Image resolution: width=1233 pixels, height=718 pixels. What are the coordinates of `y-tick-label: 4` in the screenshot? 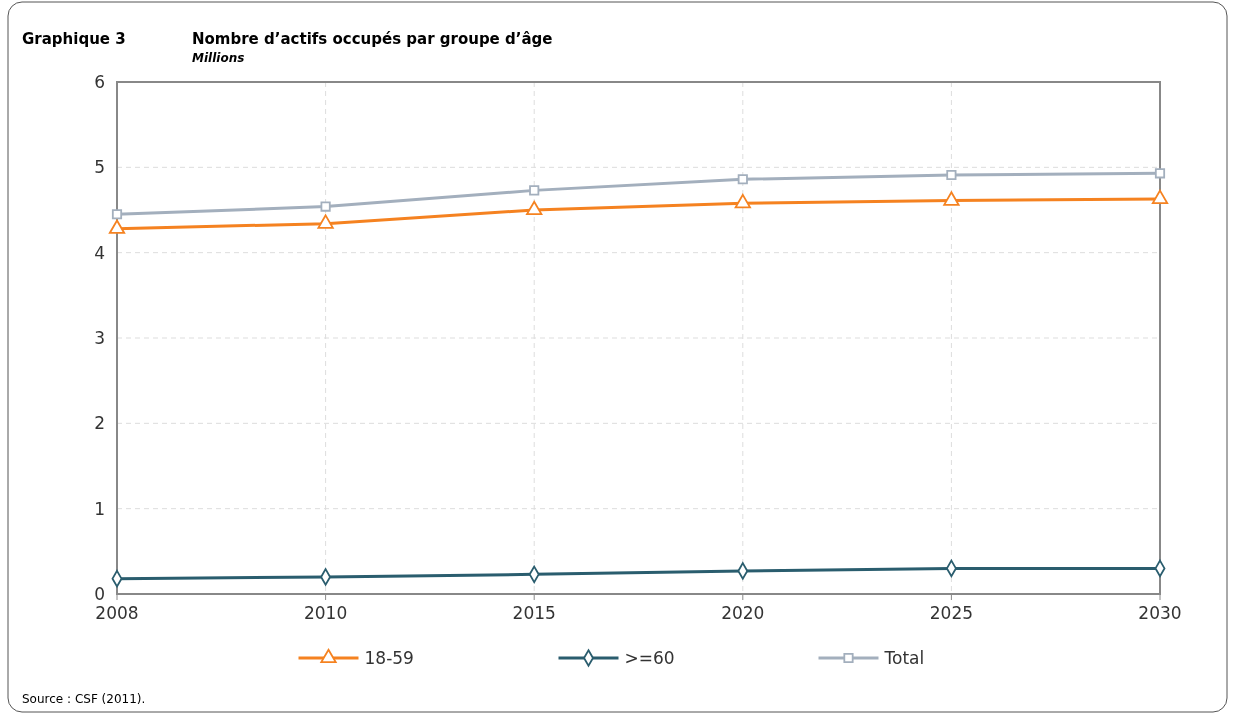 It's located at (99, 252).